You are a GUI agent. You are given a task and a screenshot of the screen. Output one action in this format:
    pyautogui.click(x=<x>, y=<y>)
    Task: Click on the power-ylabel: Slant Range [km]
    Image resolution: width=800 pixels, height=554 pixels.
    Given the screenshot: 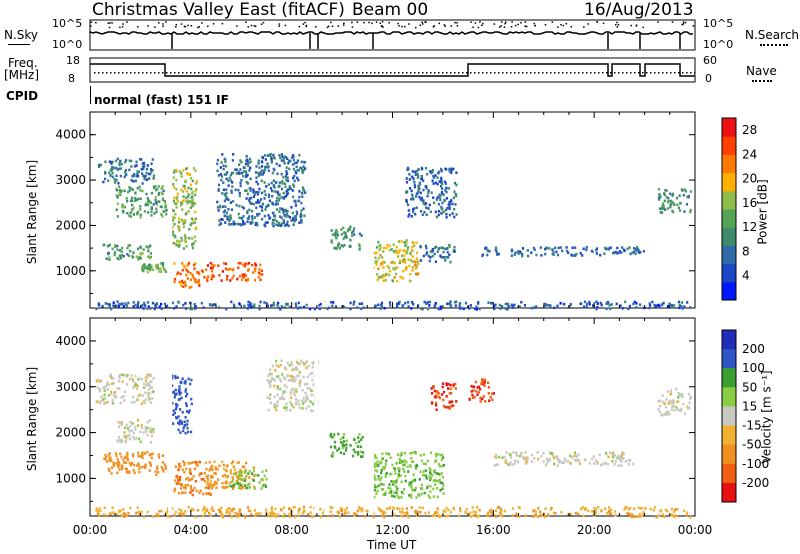 What is the action you would take?
    pyautogui.click(x=32, y=212)
    